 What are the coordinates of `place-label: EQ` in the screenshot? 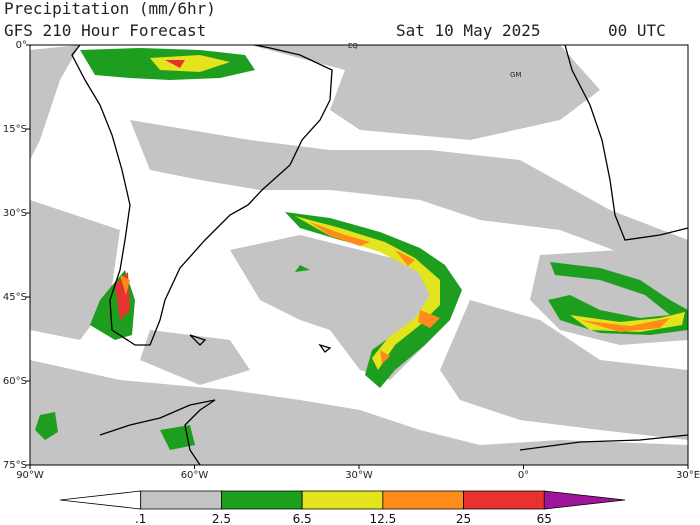 It's located at (353, 46).